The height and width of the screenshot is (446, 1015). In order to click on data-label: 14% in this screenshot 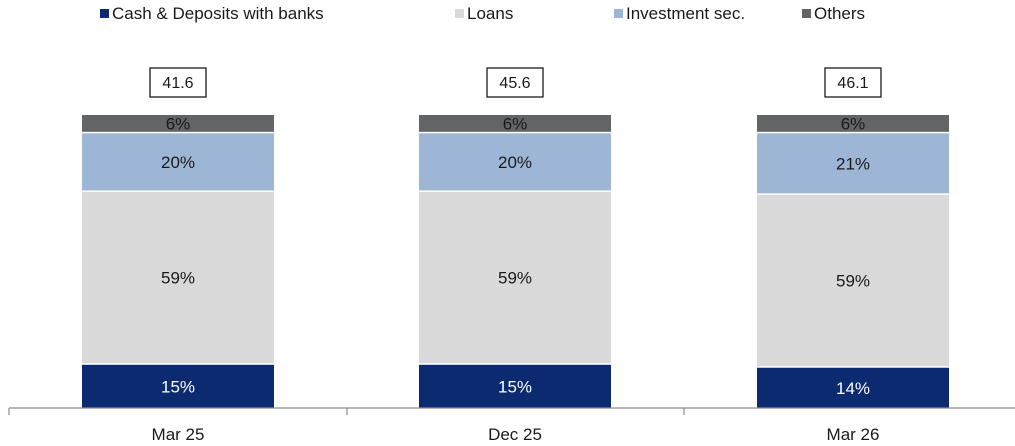, I will do `click(853, 388)`.